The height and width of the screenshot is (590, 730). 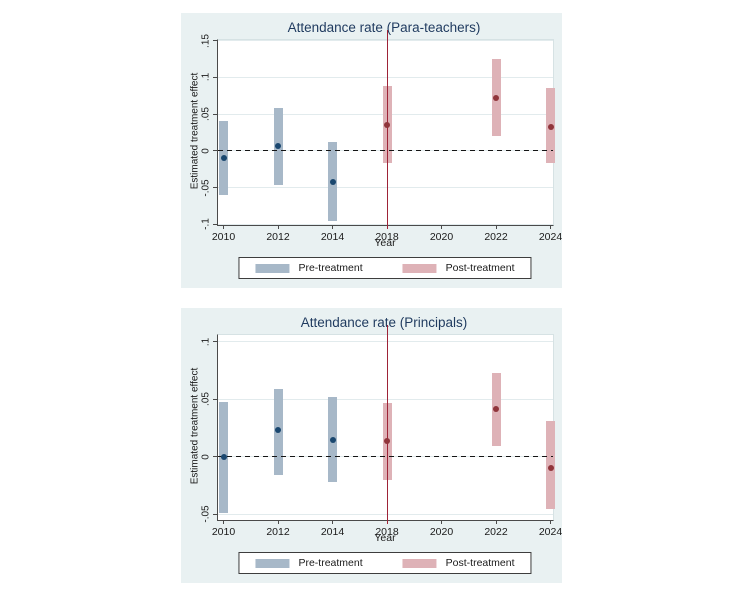 What do you see at coordinates (206, 224) in the screenshot?
I see `y-tick-label: -.1` at bounding box center [206, 224].